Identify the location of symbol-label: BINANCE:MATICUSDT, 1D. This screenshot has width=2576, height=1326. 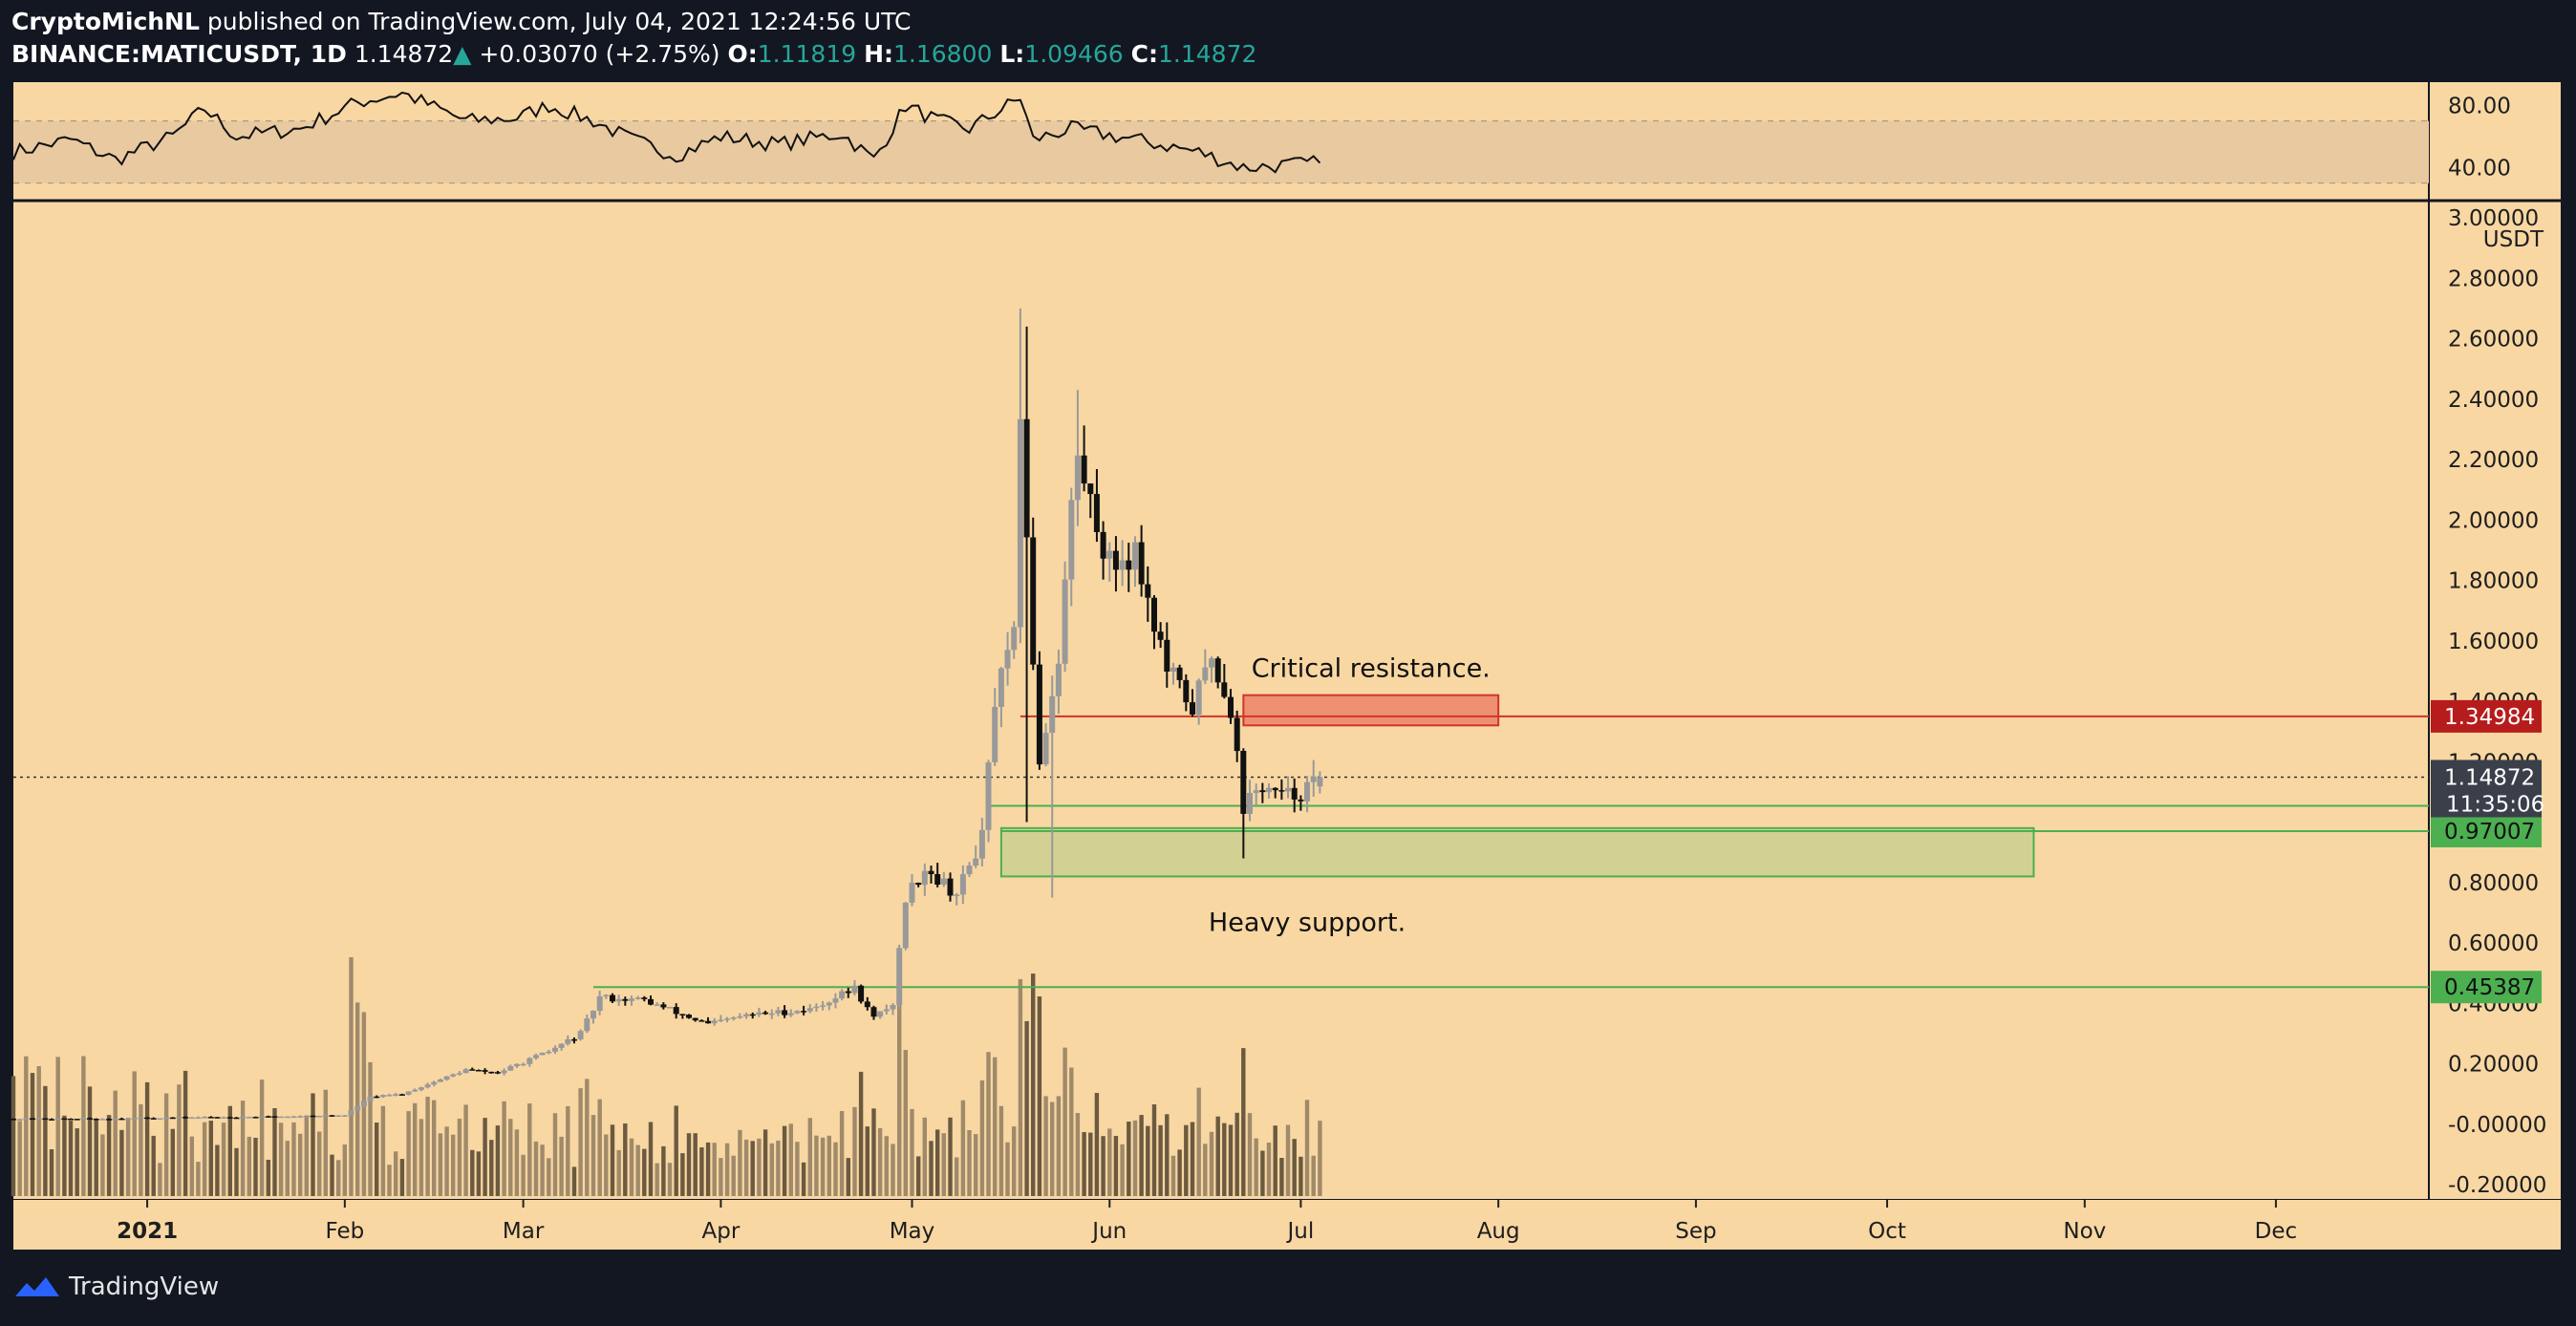
(179, 54).